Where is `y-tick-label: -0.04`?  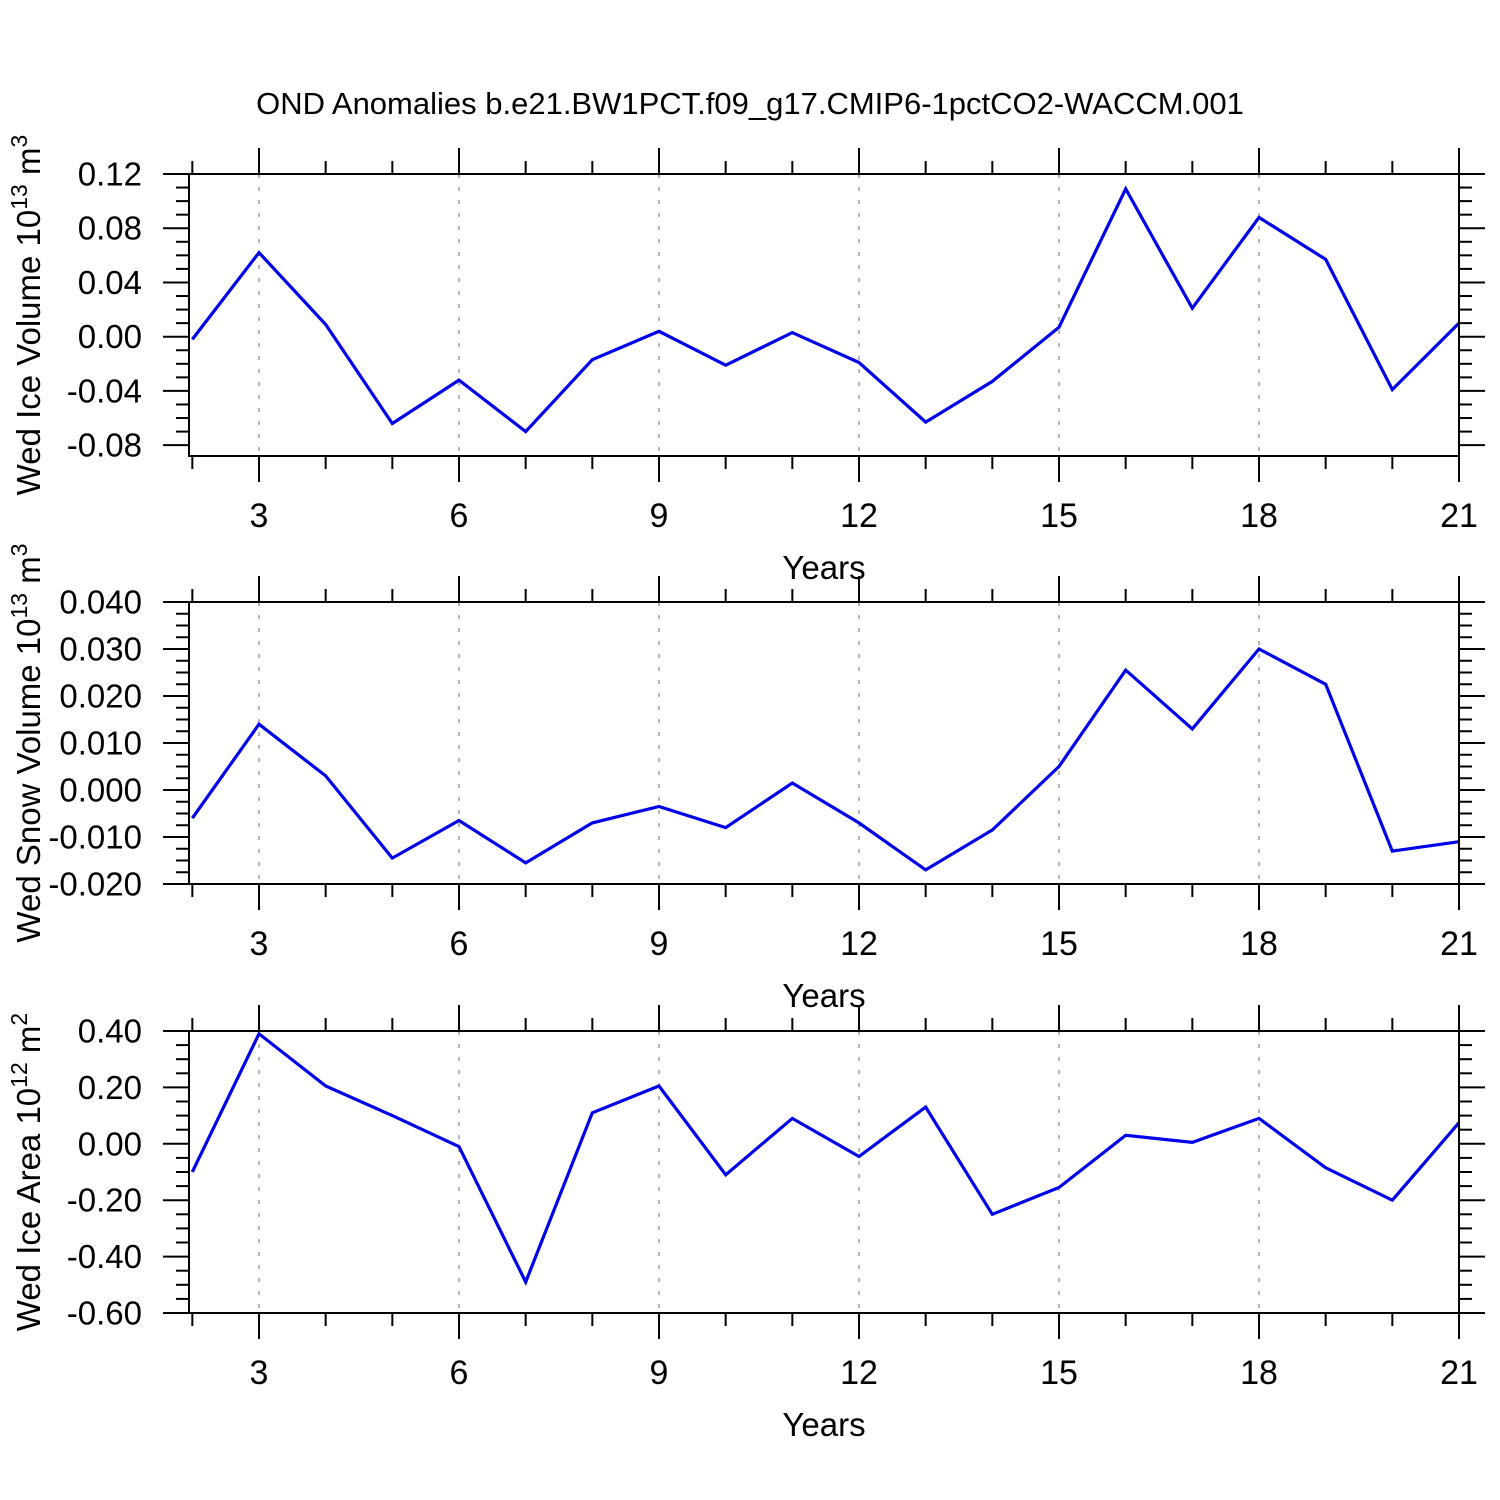 y-tick-label: -0.04 is located at coordinates (104, 390).